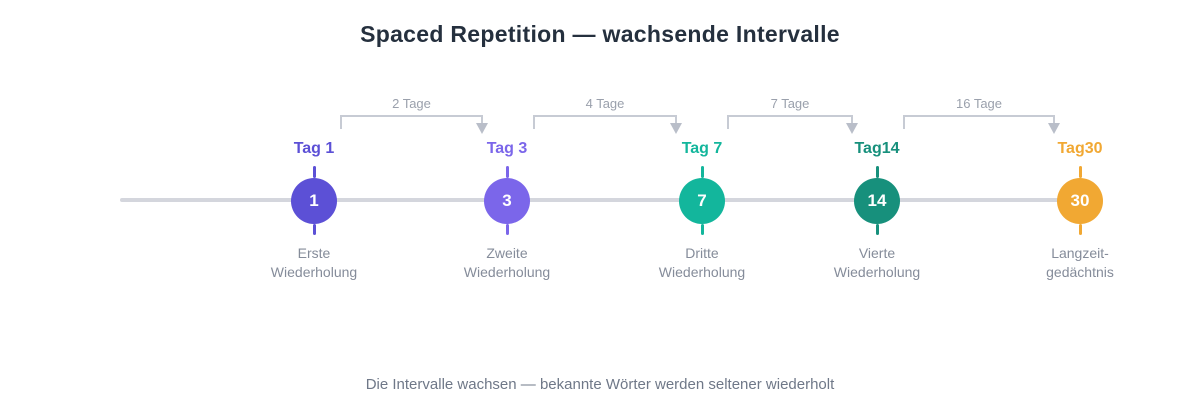 Image resolution: width=1200 pixels, height=420 pixels. Describe the element at coordinates (507, 253) in the screenshot. I see `description-line: Zweite` at that location.